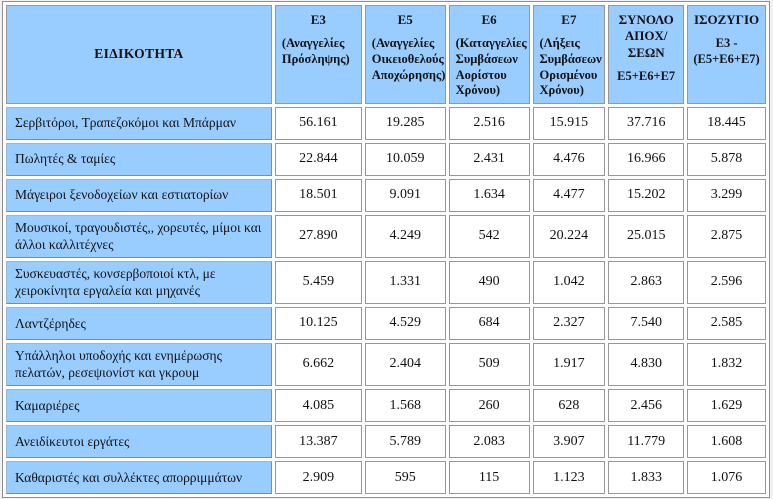 The height and width of the screenshot is (499, 773). Describe the element at coordinates (405, 478) in the screenshot. I see `cell-e5: 595` at that location.